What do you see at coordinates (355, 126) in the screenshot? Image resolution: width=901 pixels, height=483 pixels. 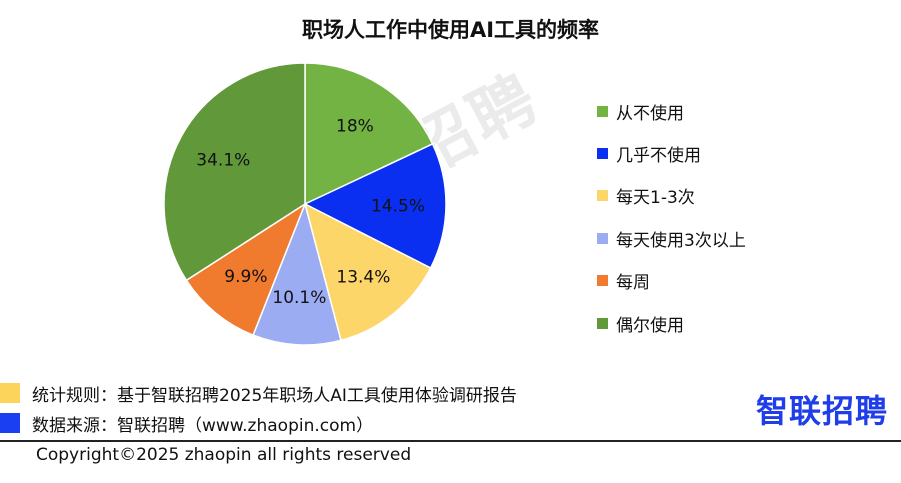 I see `pie-value-label: 18%` at bounding box center [355, 126].